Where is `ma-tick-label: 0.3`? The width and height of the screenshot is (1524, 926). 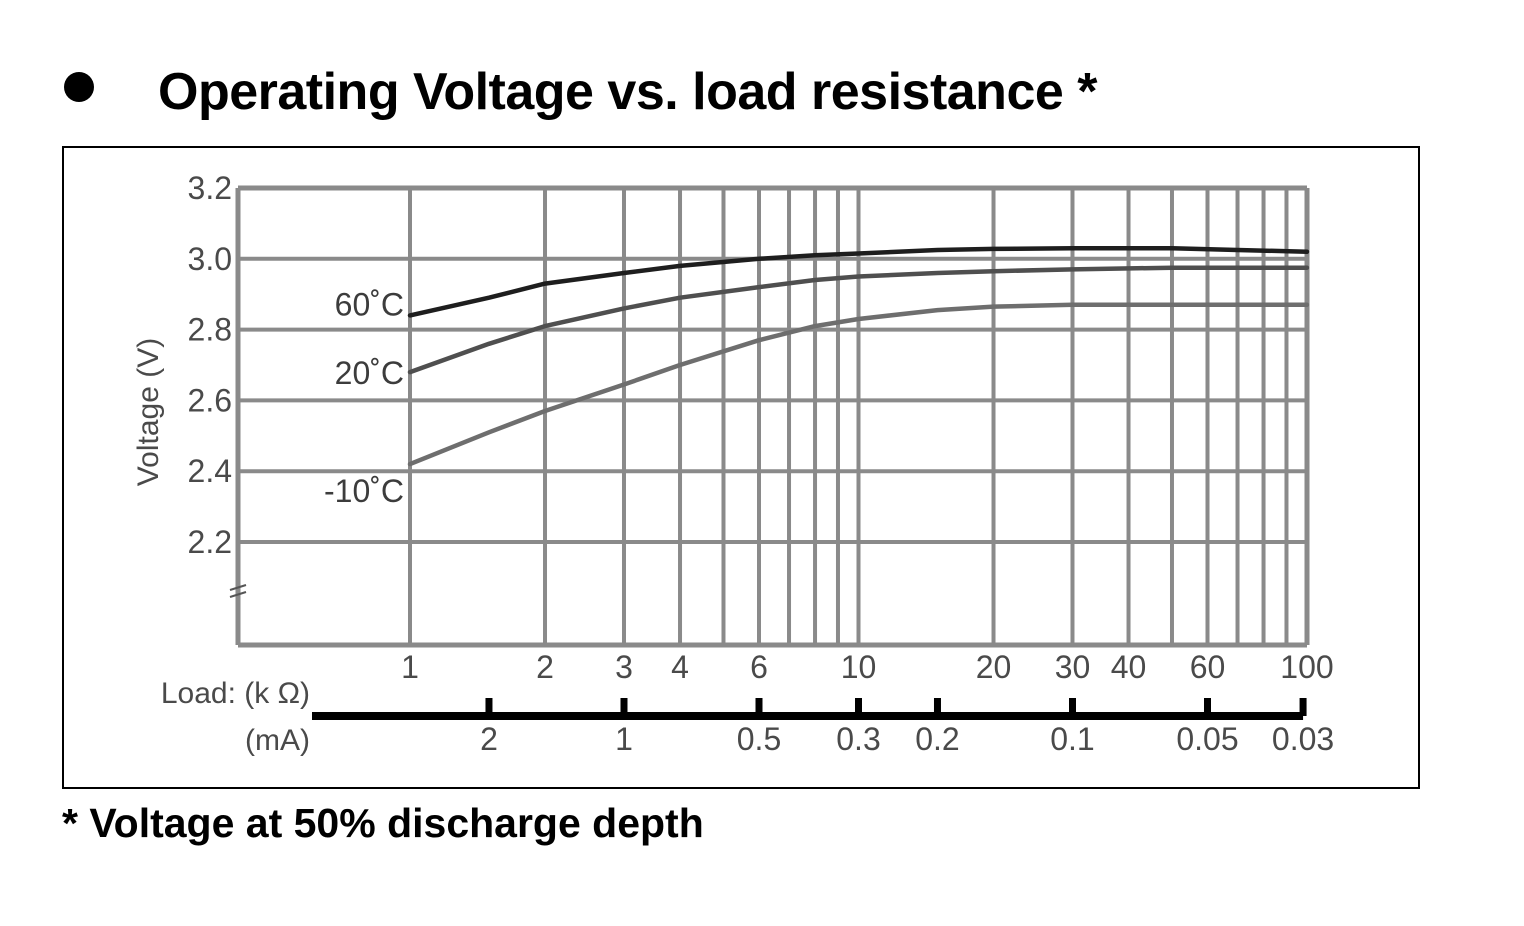
ma-tick-label: 0.3 is located at coordinates (858, 739).